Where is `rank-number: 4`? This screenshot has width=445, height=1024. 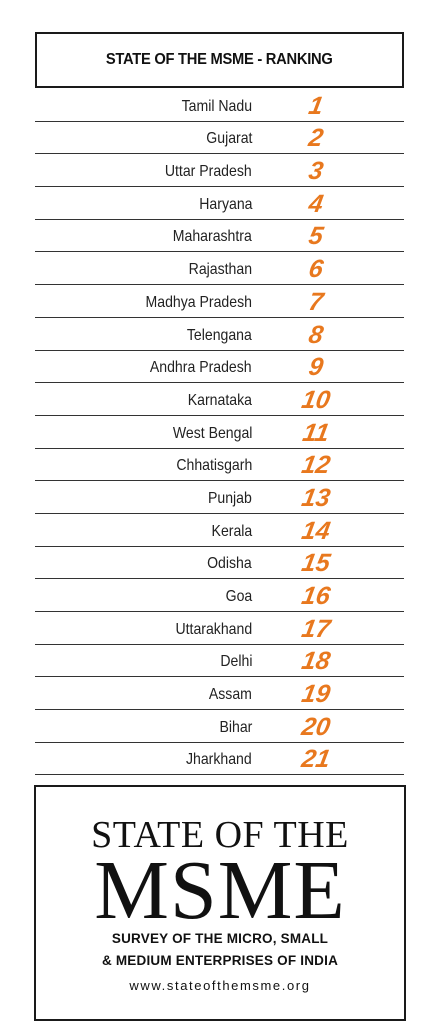
rank-number: 4 is located at coordinates (316, 203).